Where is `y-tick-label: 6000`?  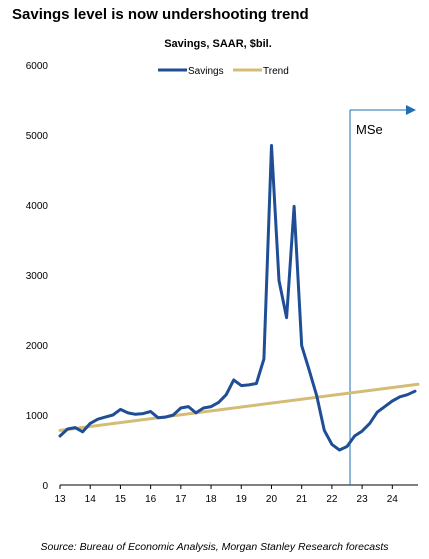 y-tick-label: 6000 is located at coordinates (37, 66).